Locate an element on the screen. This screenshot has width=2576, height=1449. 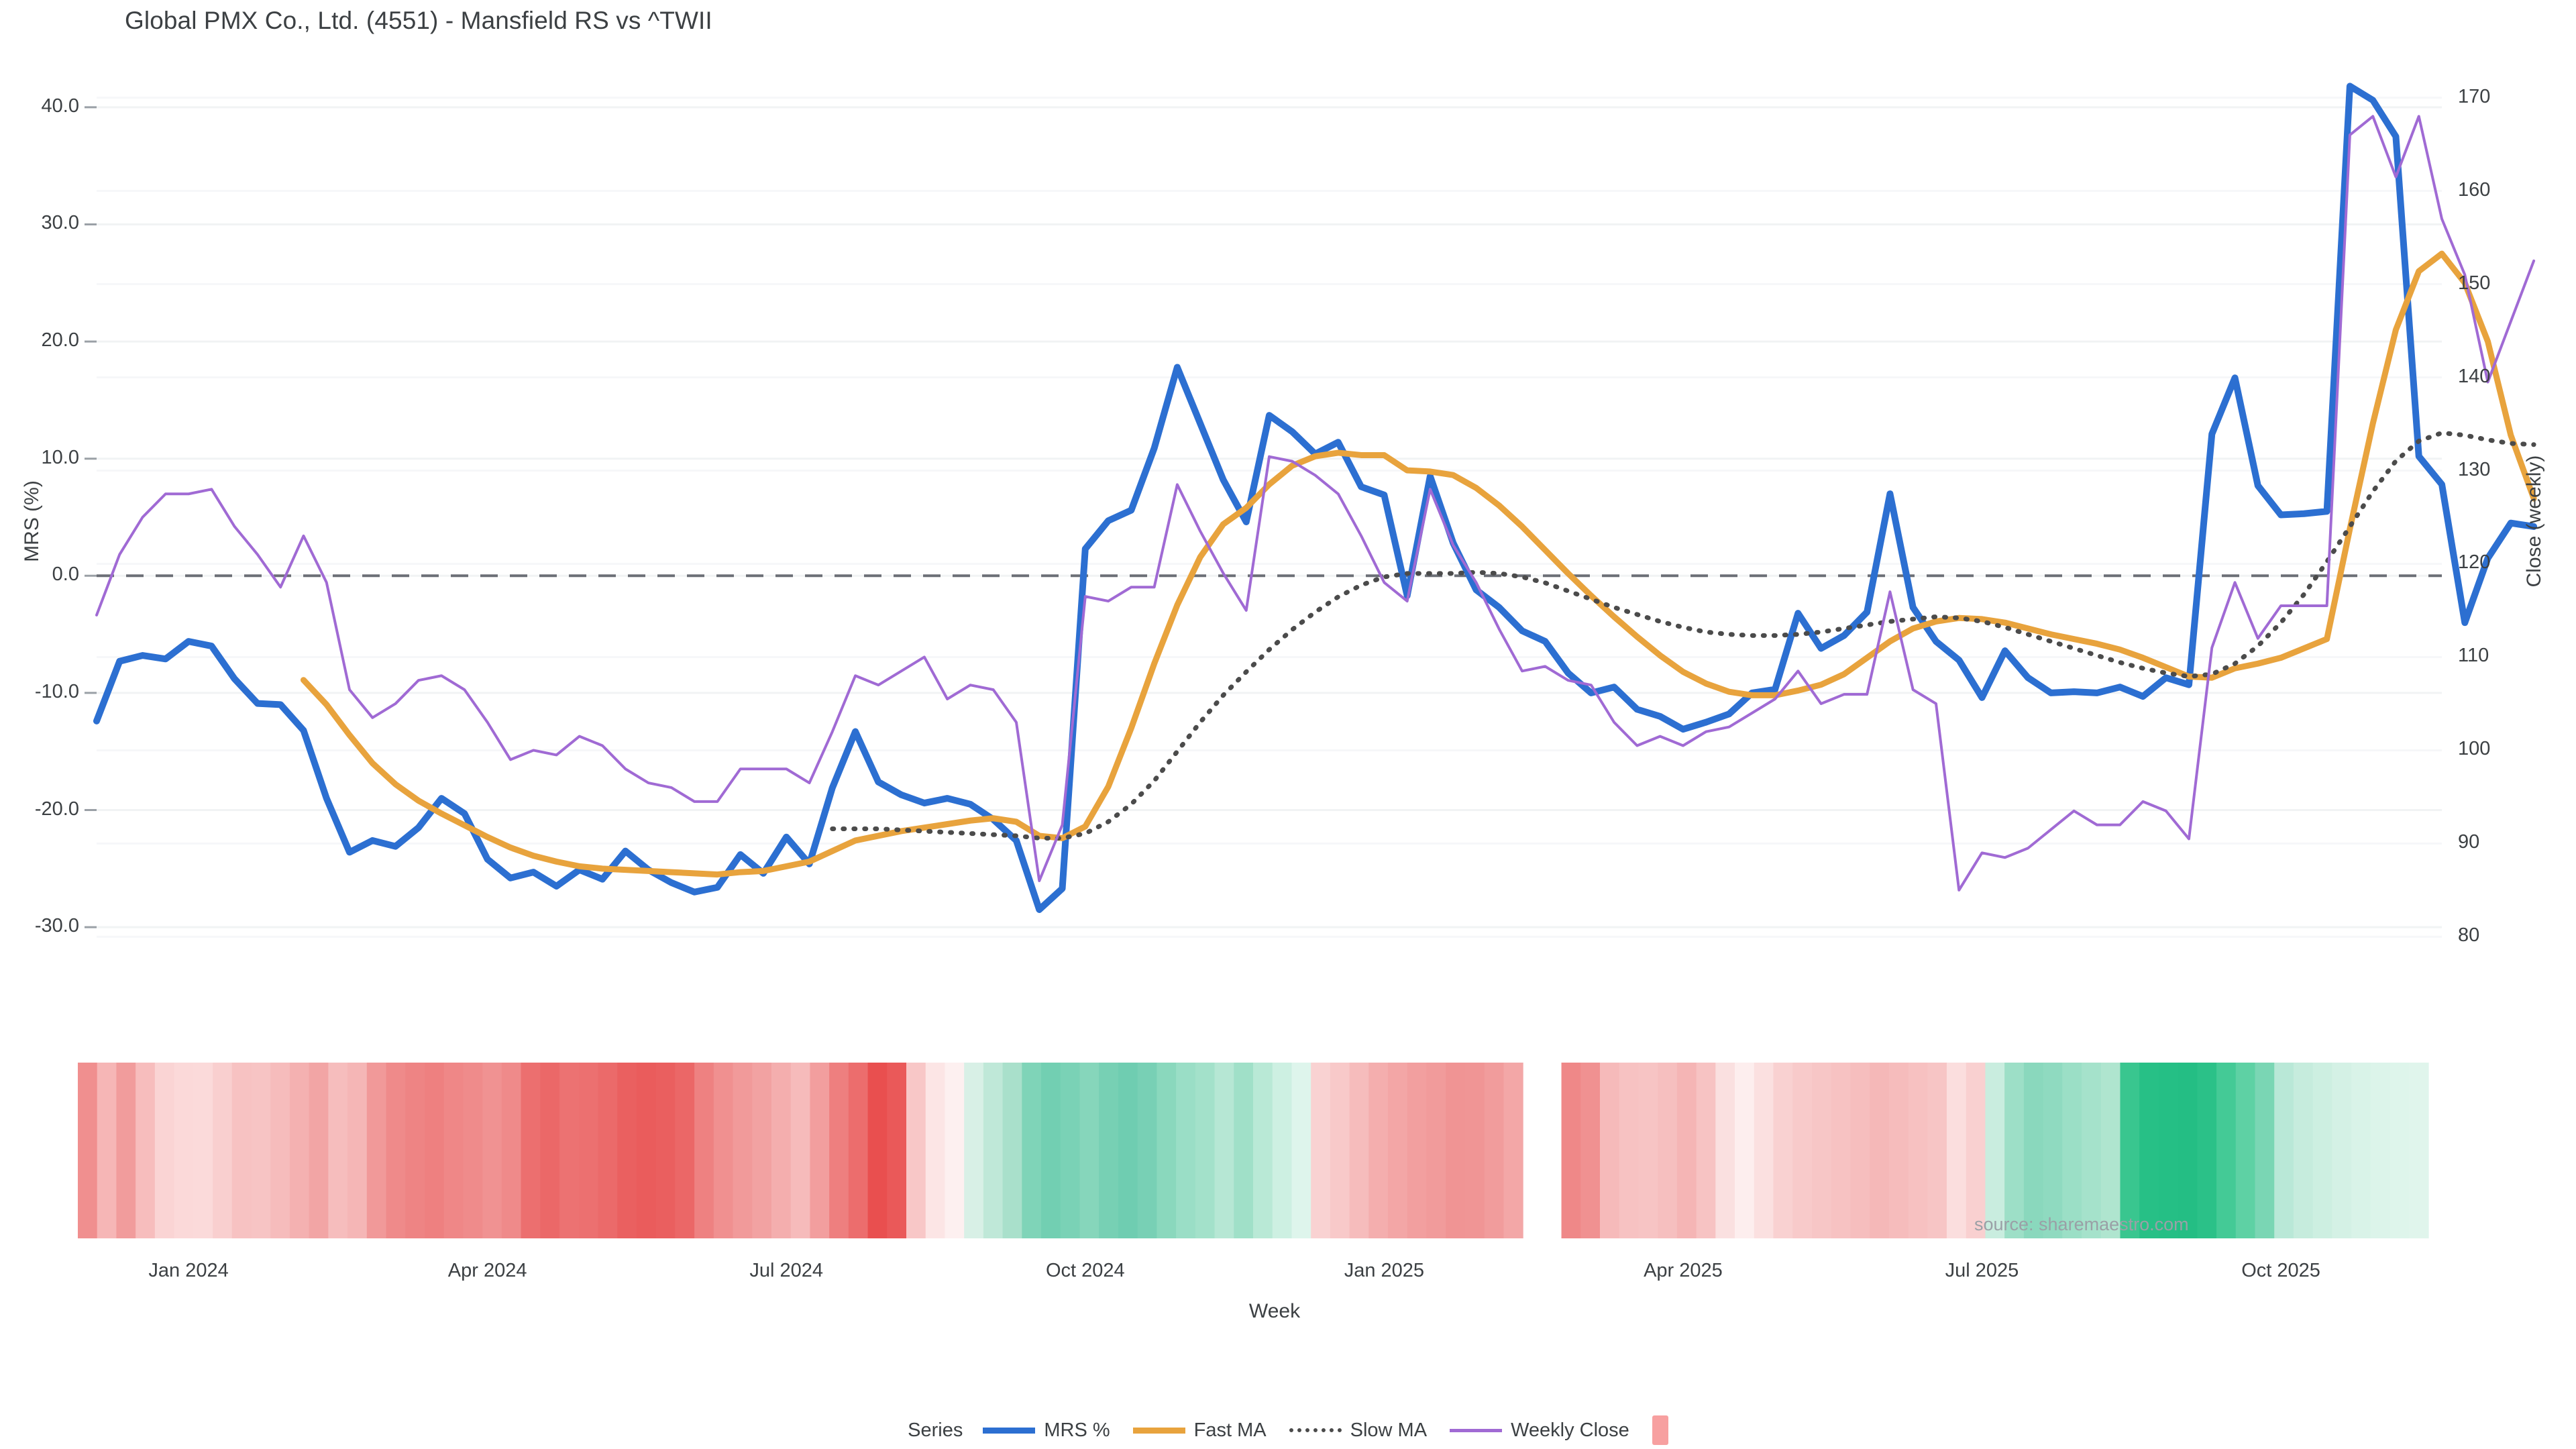
legend-item-weekly-close: Weekly Close is located at coordinates (1539, 1430).